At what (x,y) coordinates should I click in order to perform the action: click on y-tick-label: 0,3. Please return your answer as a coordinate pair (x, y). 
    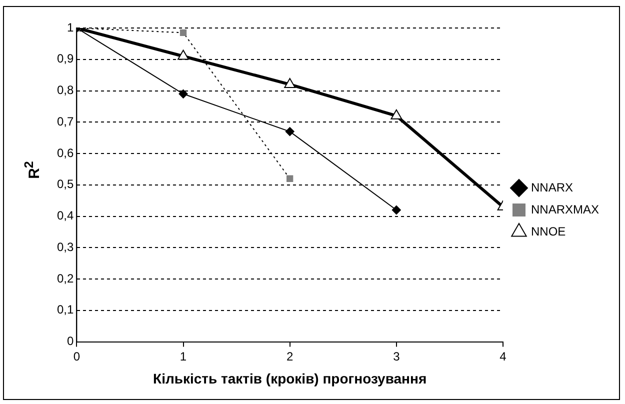
    Looking at the image, I should click on (65, 247).